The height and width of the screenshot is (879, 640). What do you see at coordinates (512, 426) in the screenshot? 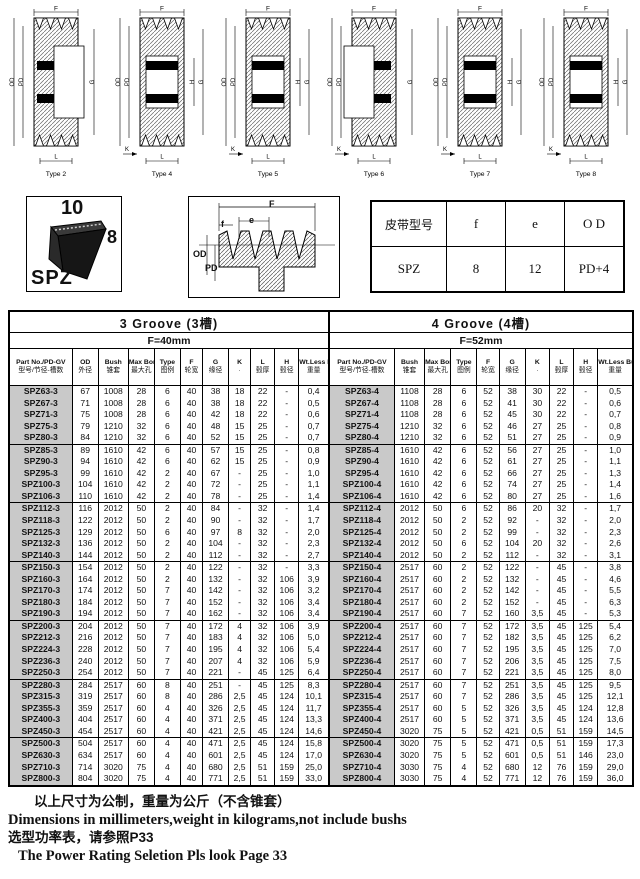
I see `table-cell: 46` at bounding box center [512, 426].